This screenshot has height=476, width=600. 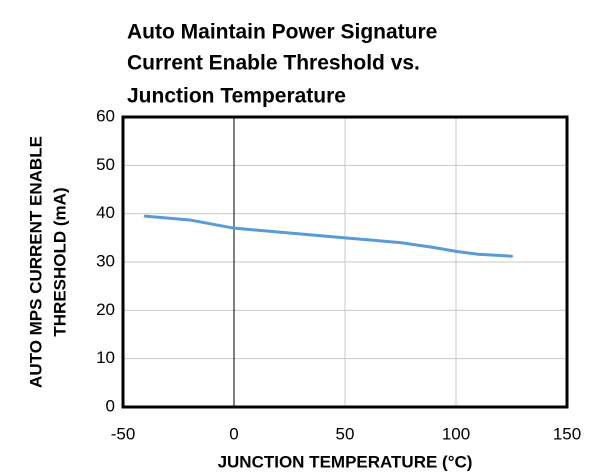 I want to click on y-tick-label: 60, so click(x=105, y=115).